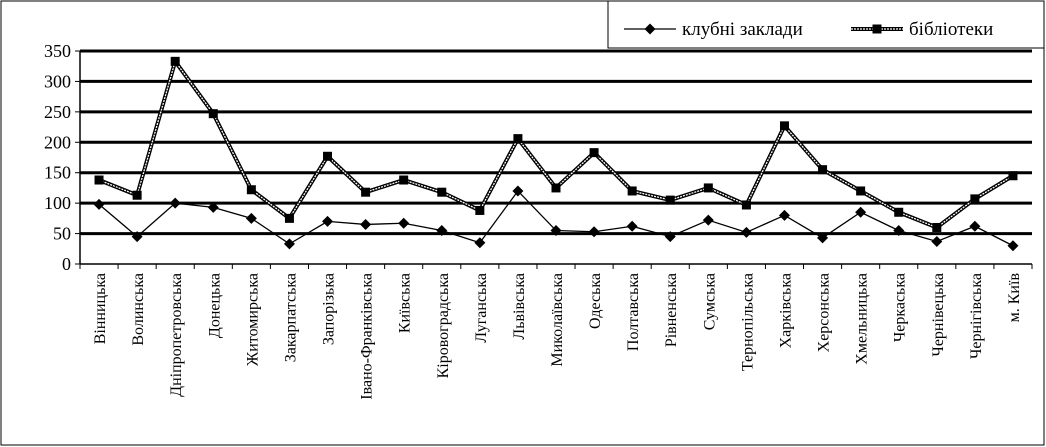  What do you see at coordinates (633, 312) in the screenshot?
I see `x-tick-label: Полтавська` at bounding box center [633, 312].